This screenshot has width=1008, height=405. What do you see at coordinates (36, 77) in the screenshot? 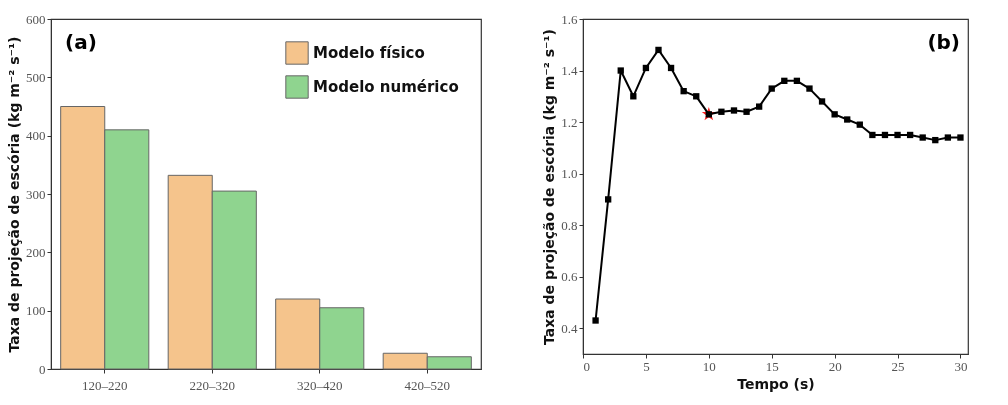
I see `y-tick-label: 500` at bounding box center [36, 77].